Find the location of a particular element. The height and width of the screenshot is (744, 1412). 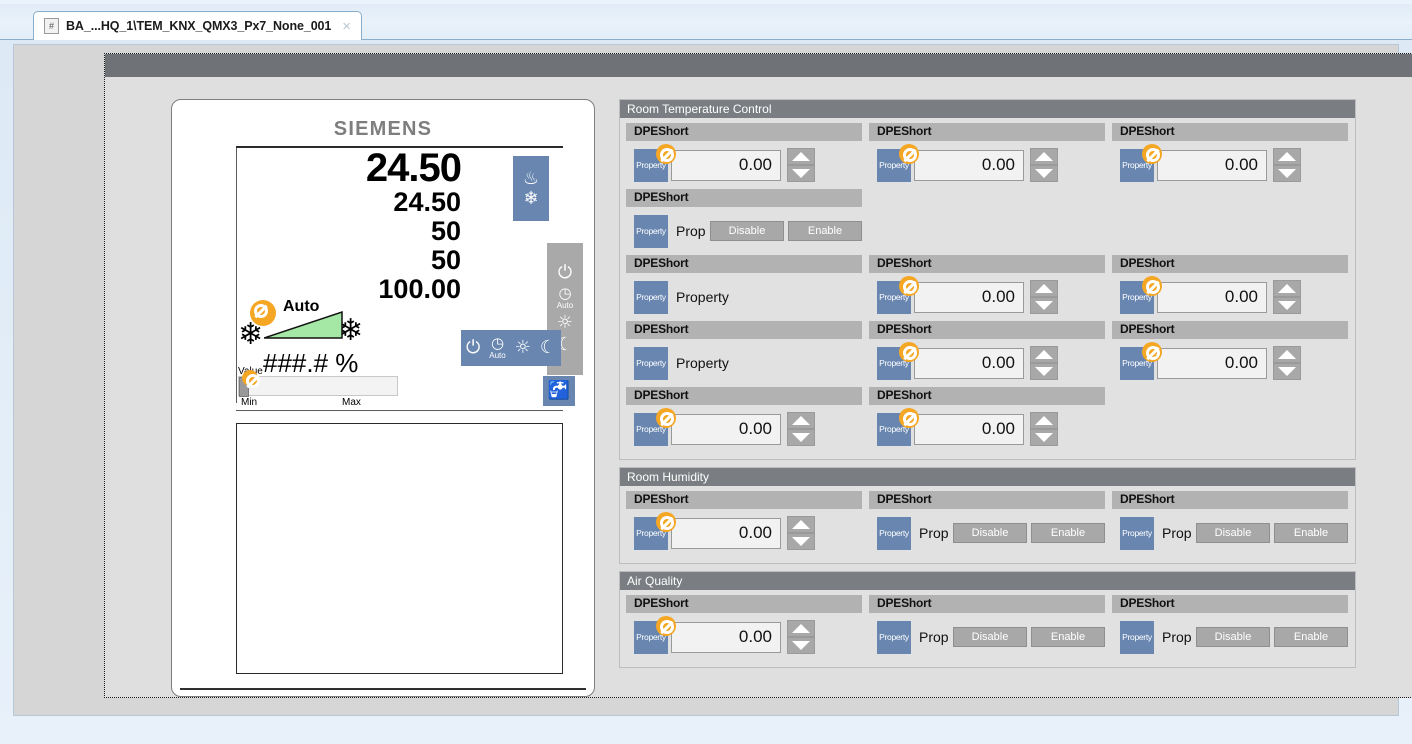

value-slider is located at coordinates (318, 386).